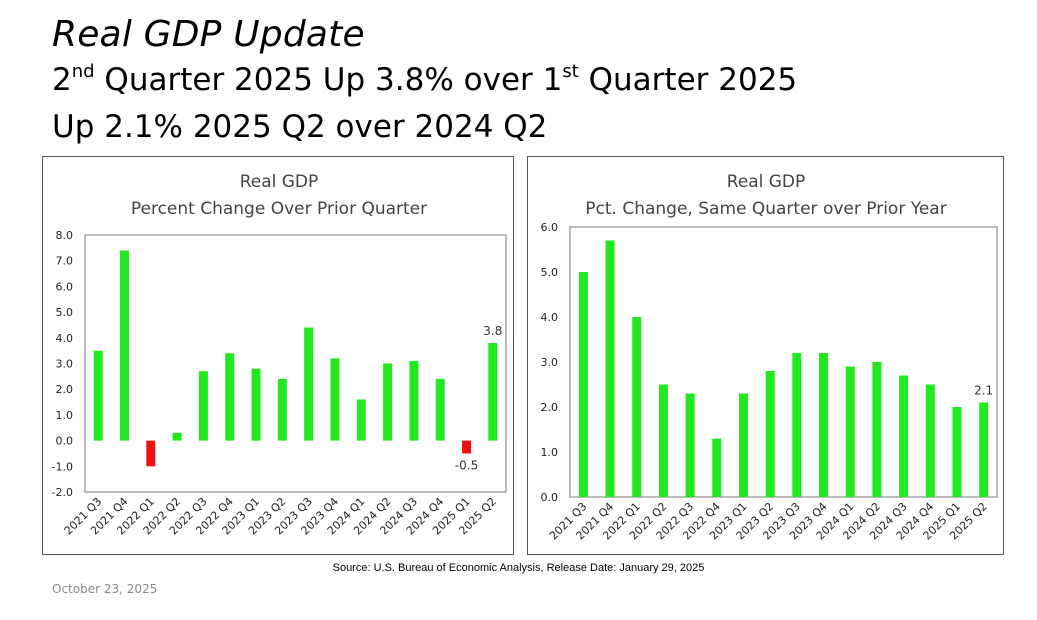  Describe the element at coordinates (62, 466) in the screenshot. I see `y-tick-label: -1.0` at that location.